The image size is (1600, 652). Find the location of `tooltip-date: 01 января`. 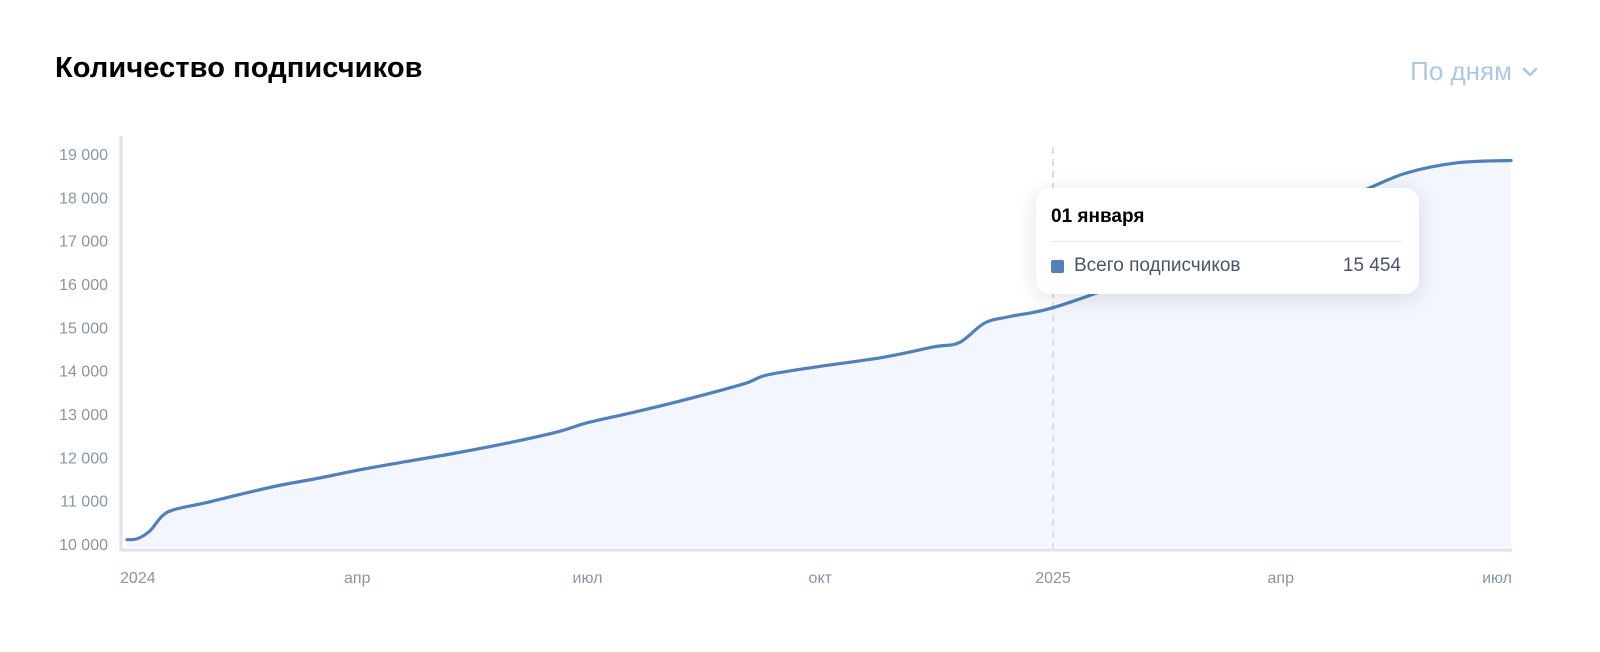

tooltip-date: 01 января is located at coordinates (1098, 216).